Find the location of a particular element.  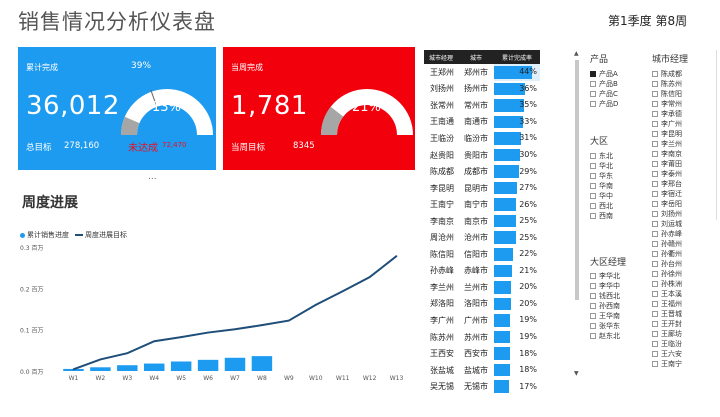

slicer-item: 产品D is located at coordinates (604, 104).